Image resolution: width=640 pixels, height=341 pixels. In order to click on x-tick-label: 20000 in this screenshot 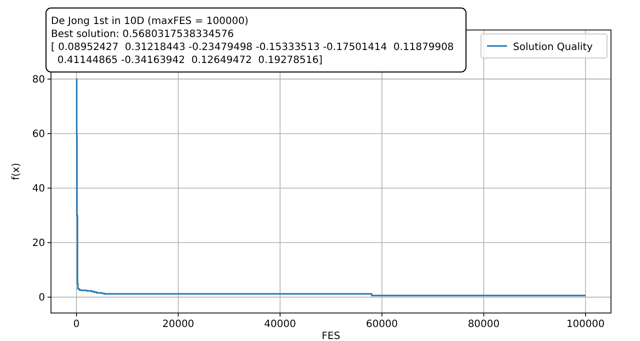, I will do `click(178, 324)`.